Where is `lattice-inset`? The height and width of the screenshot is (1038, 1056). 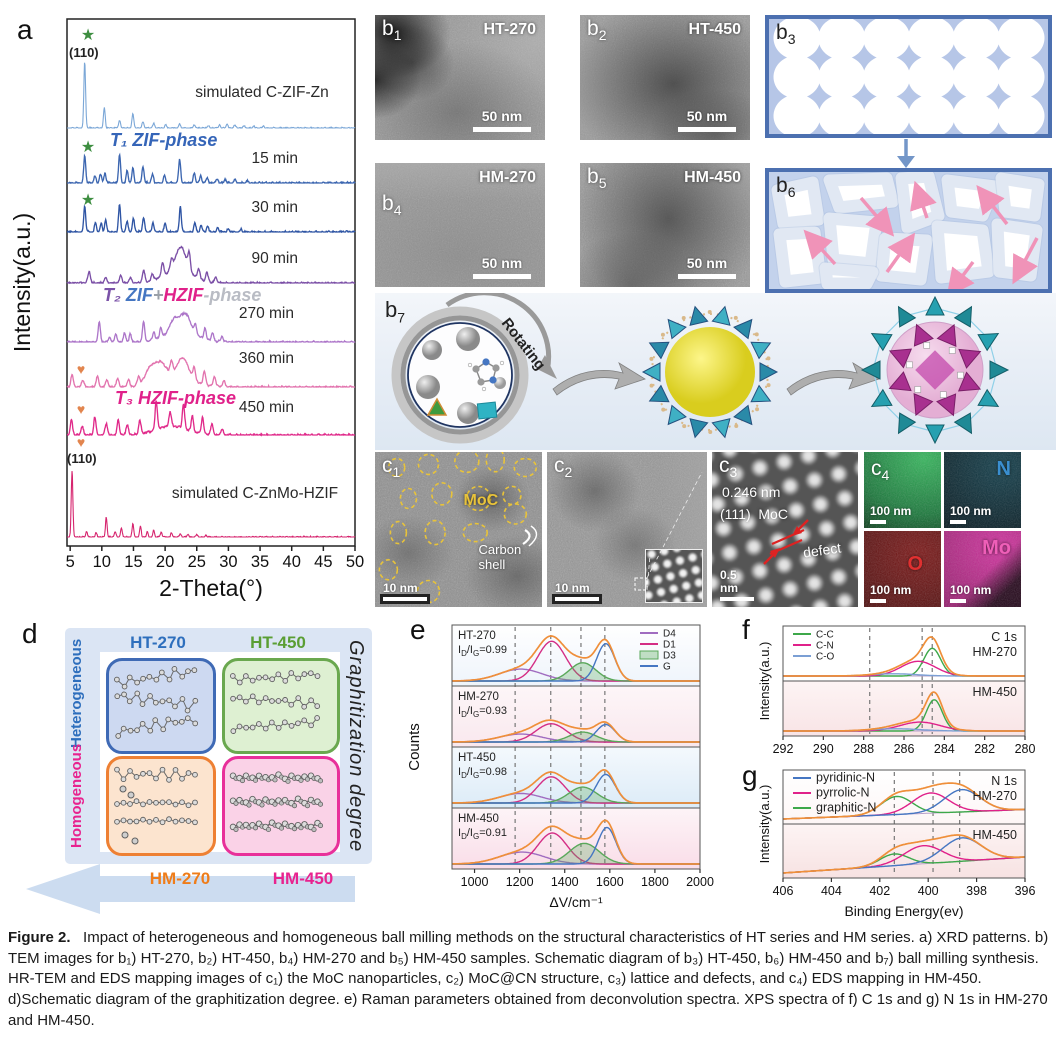 lattice-inset is located at coordinates (674, 576).